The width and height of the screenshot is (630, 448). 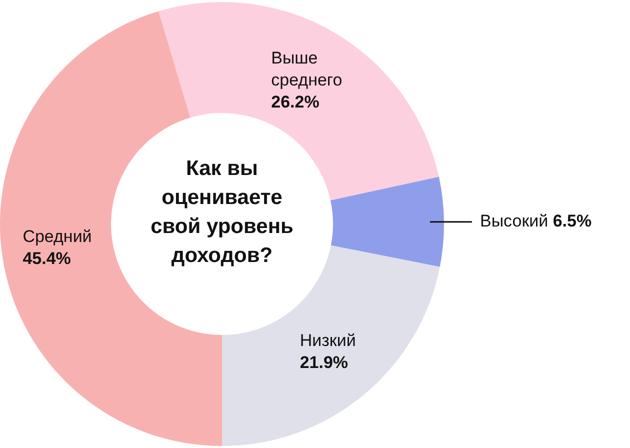 What do you see at coordinates (572, 221) in the screenshot?
I see `data-label: 6.5%` at bounding box center [572, 221].